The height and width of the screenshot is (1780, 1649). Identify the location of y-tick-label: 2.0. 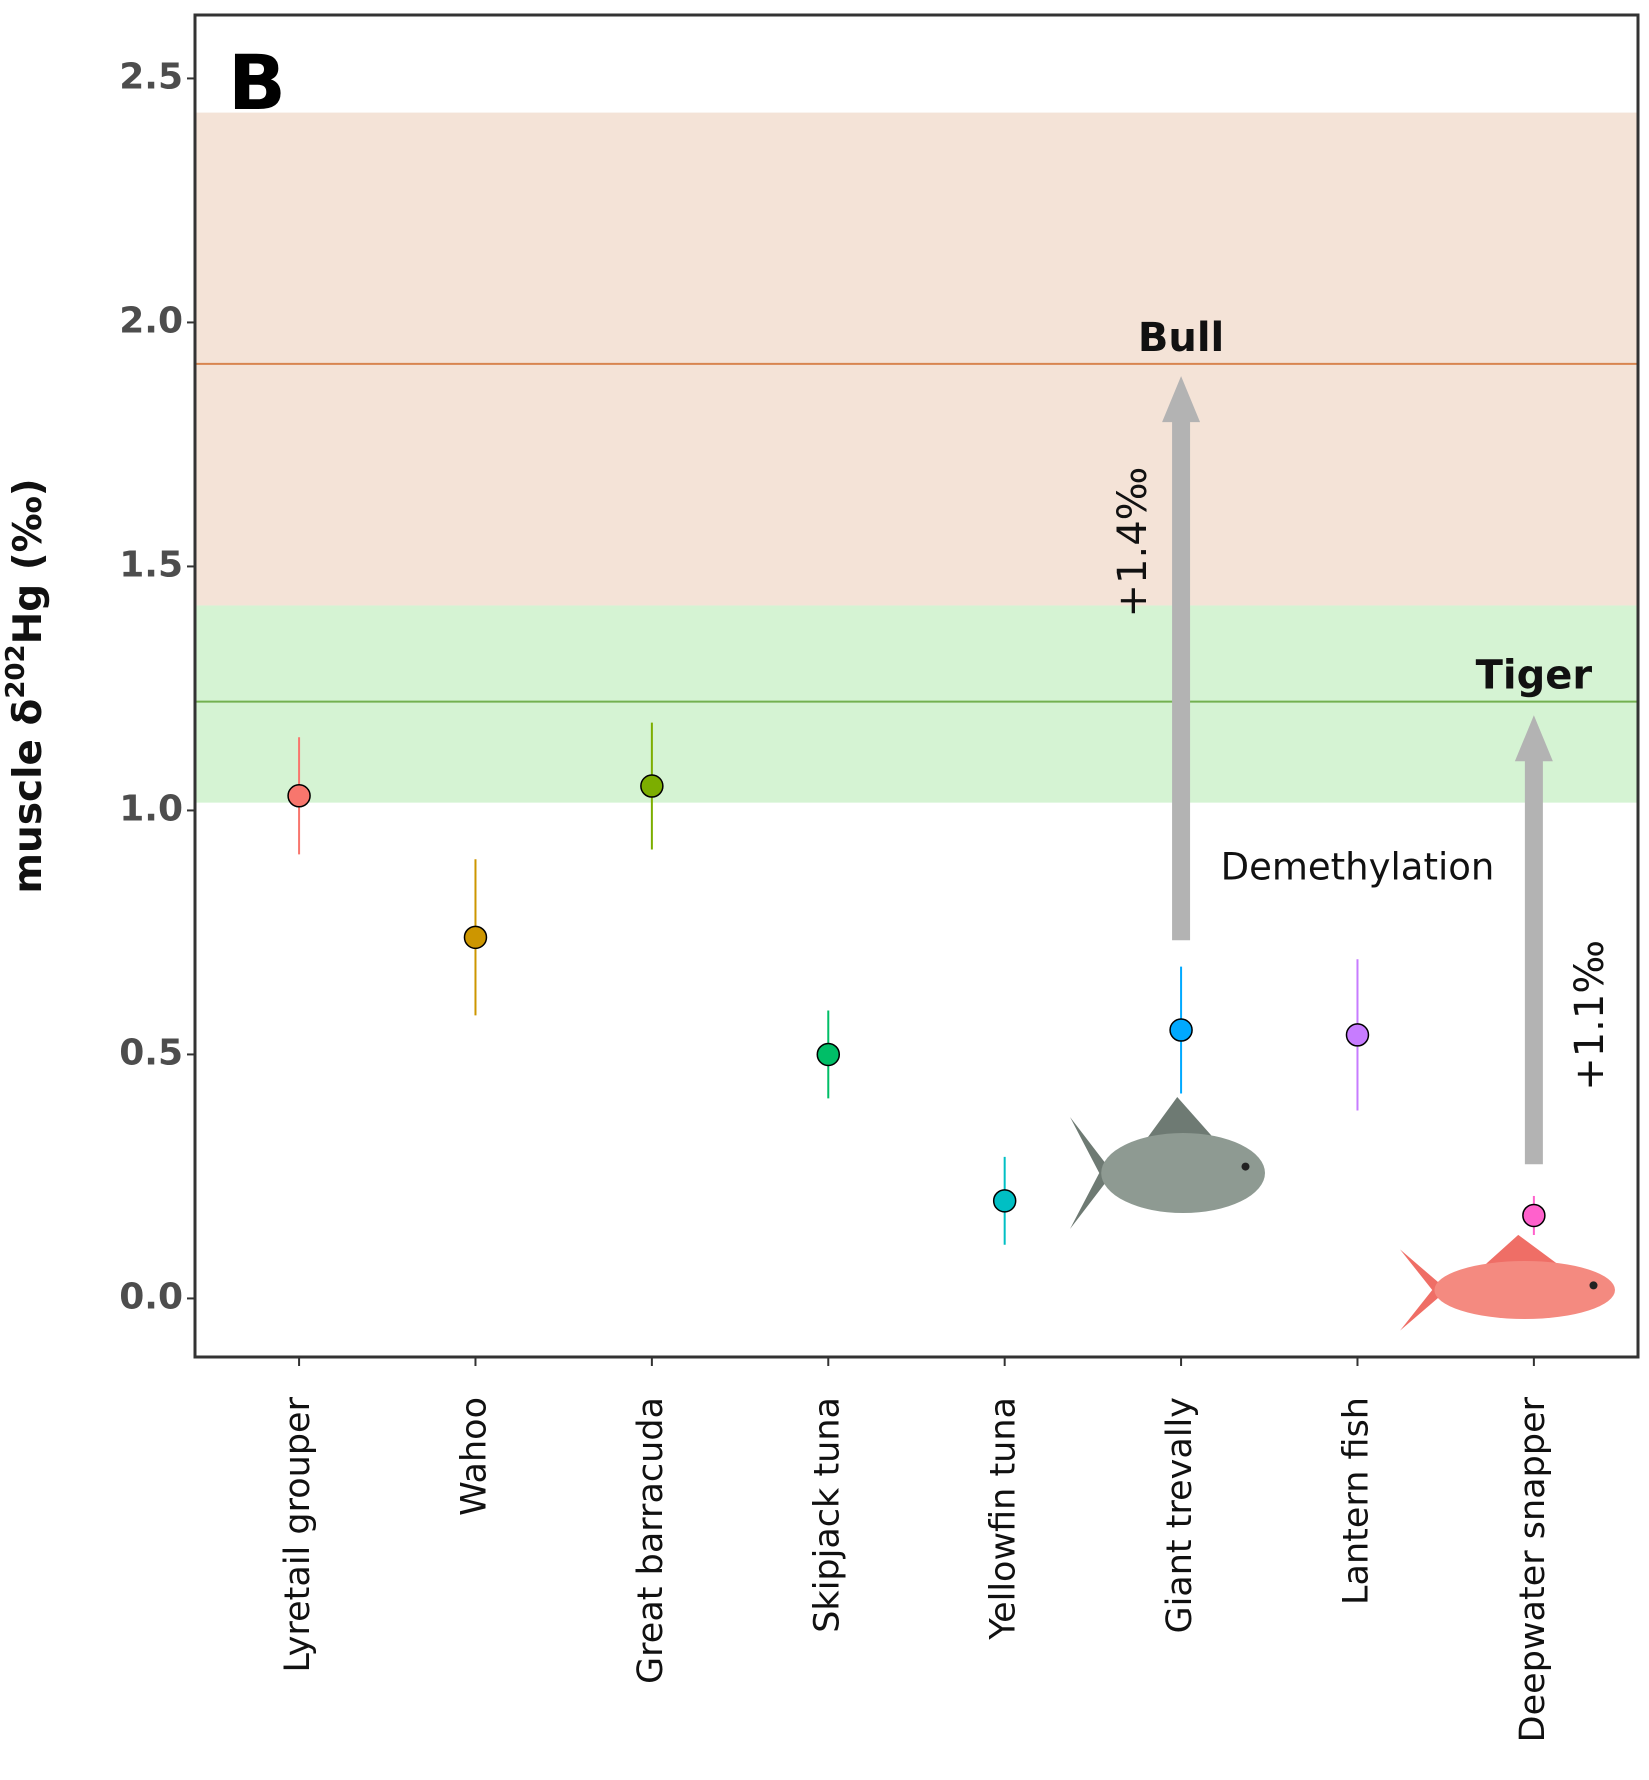
(151, 320).